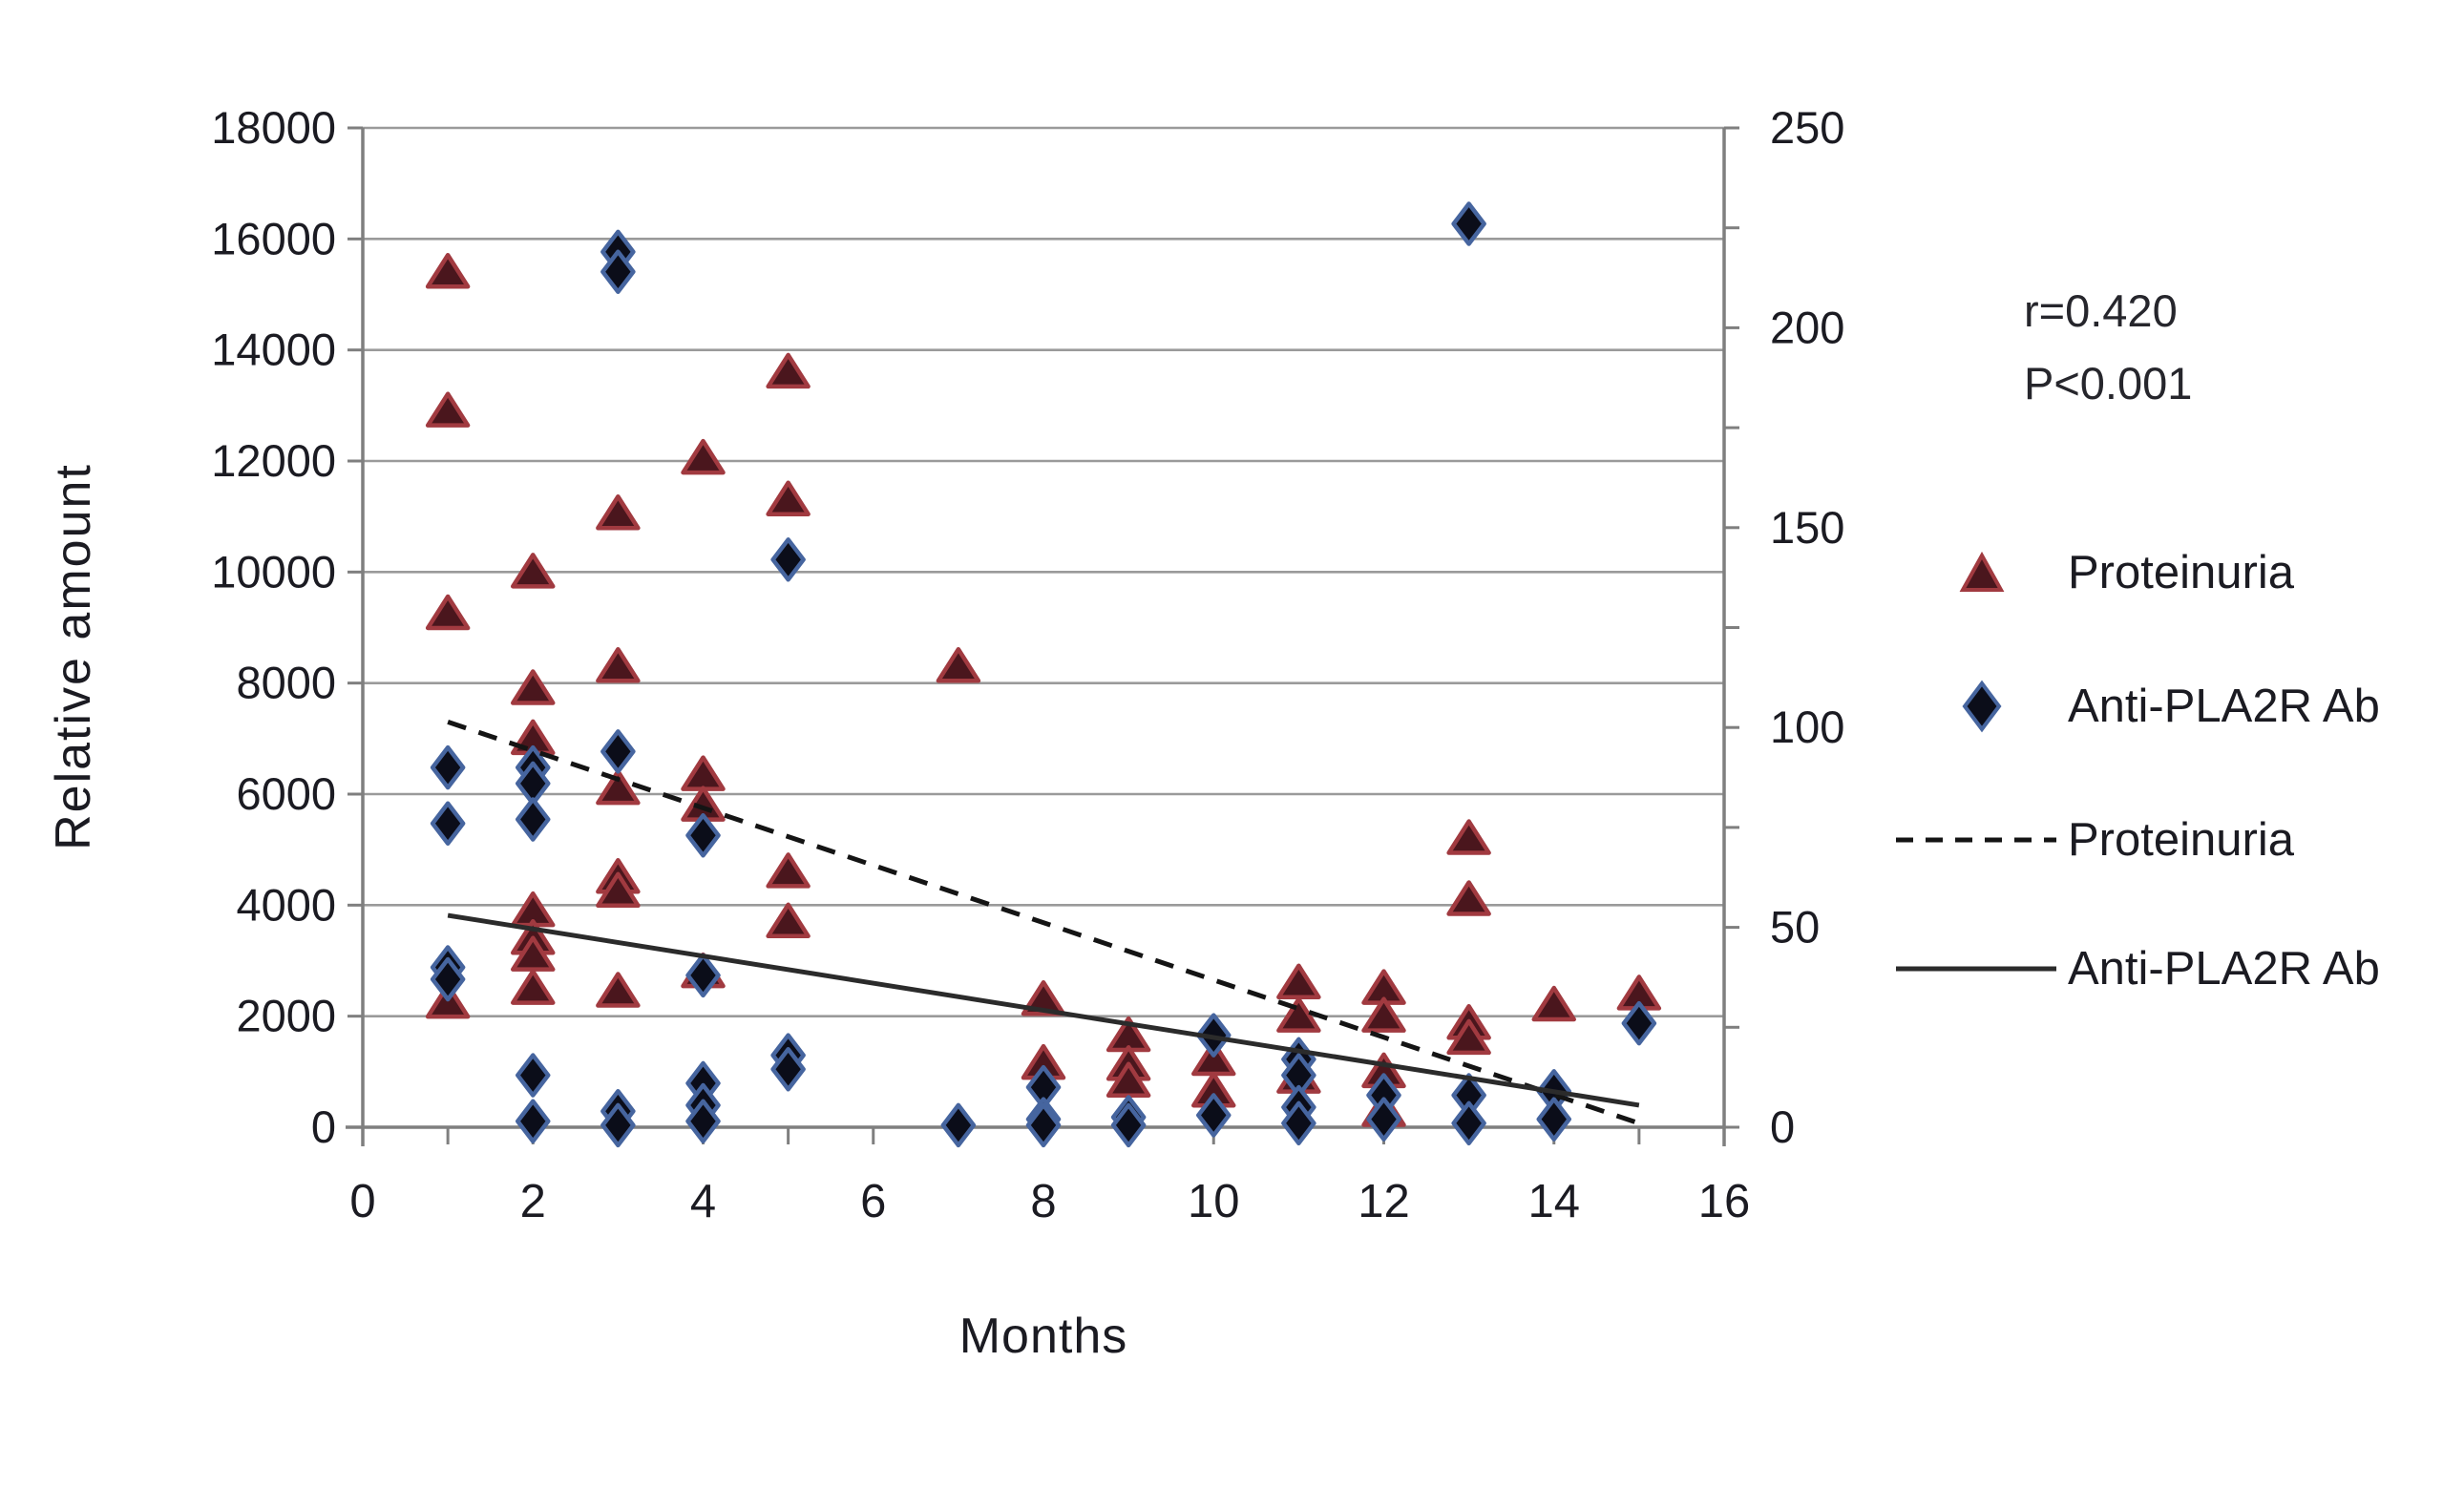 This screenshot has height=1509, width=2464. Describe the element at coordinates (273, 460) in the screenshot. I see `left-axis-tick-label: 12000` at that location.